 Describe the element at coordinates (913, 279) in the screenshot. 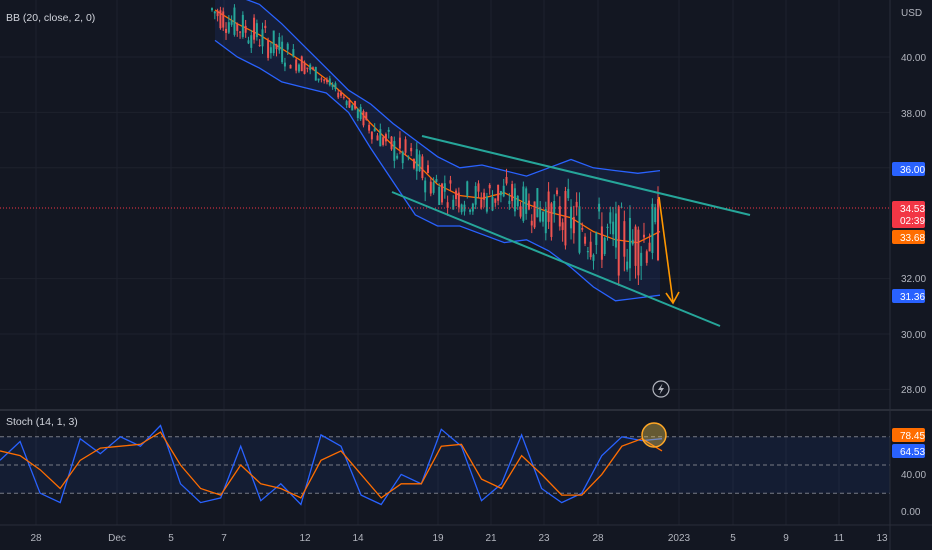

I see `y-tick-32: 32.00` at that location.